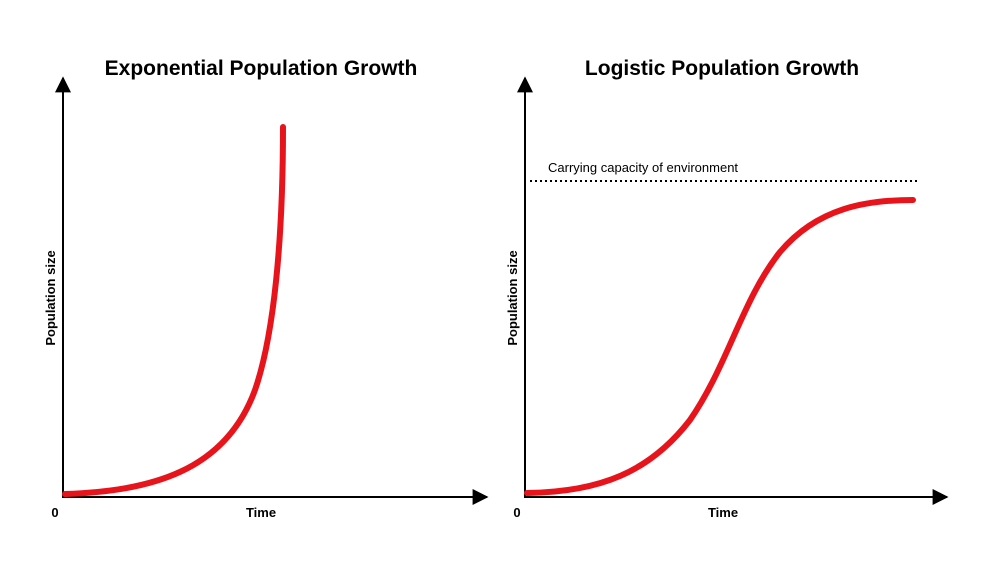 Image resolution: width=992 pixels, height=562 pixels. I want to click on growth-curve, so click(174, 310).